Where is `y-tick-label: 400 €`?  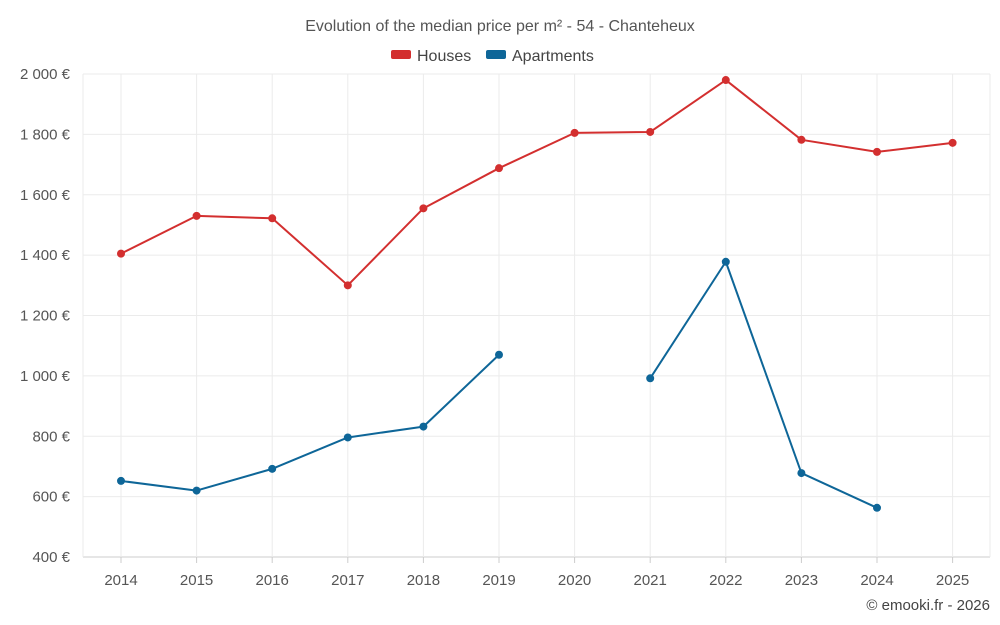
y-tick-label: 400 € is located at coordinates (51, 557).